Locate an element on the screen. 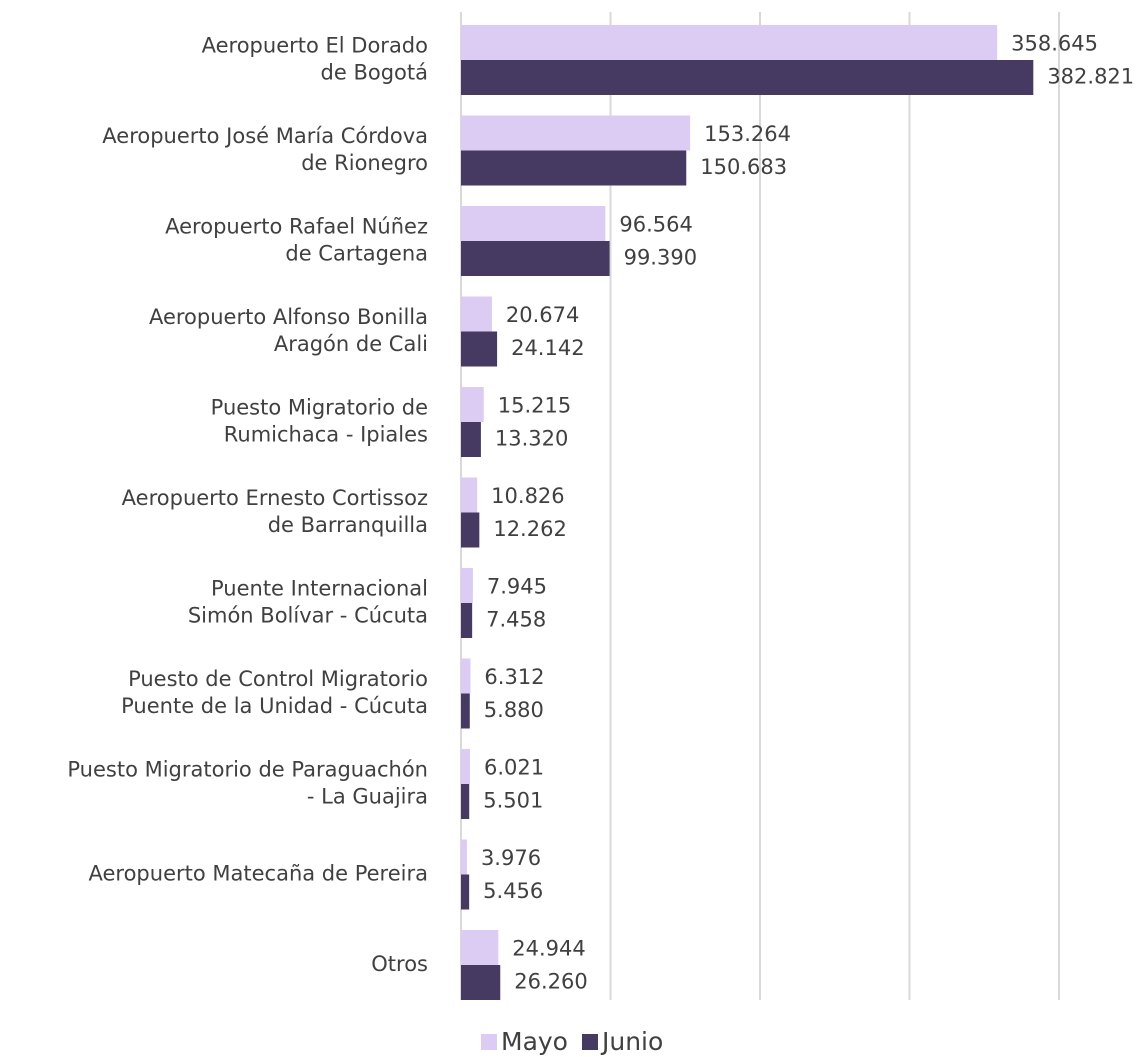 This screenshot has height=1057, width=1140. value-label: 153.264 is located at coordinates (747, 134).